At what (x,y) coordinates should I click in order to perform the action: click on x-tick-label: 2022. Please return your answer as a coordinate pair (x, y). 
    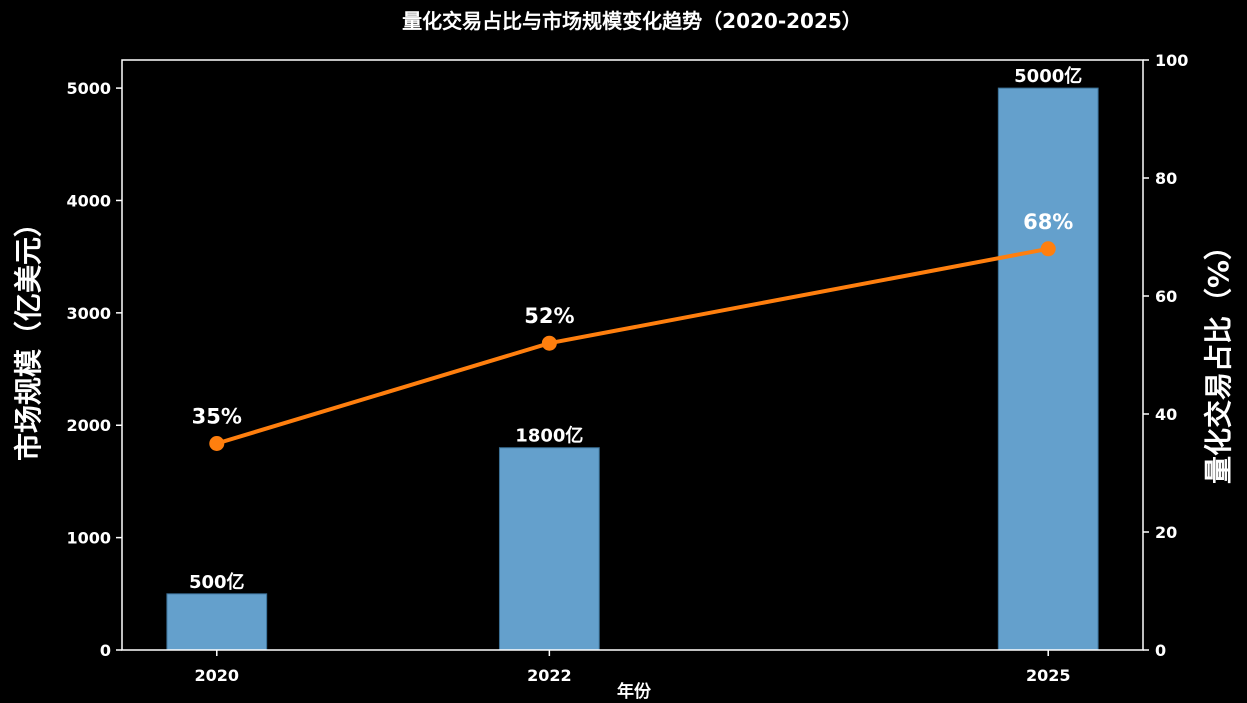
    Looking at the image, I should click on (549, 675).